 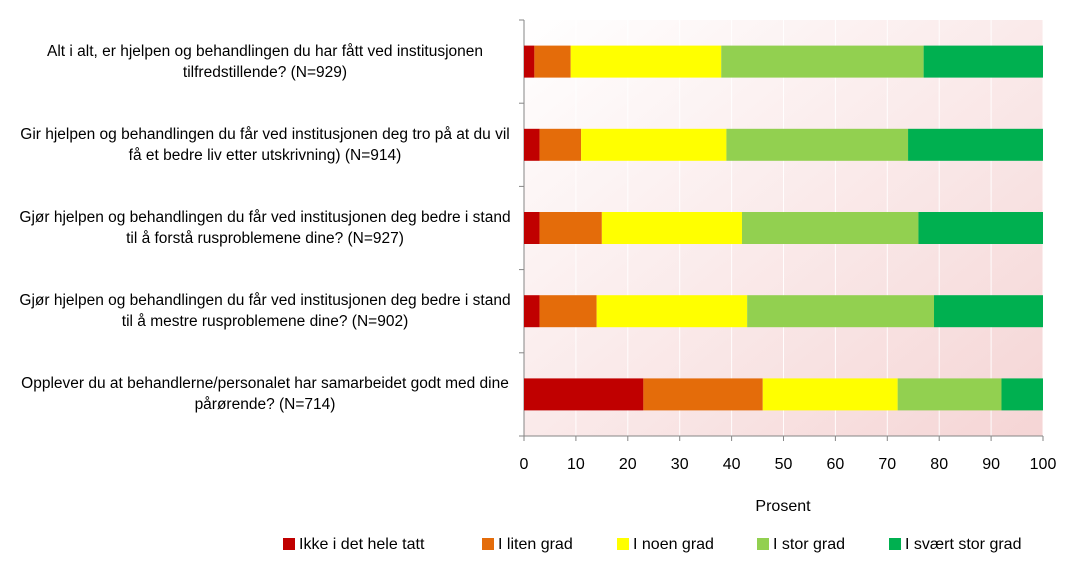 What do you see at coordinates (535, 544) in the screenshot?
I see `legend-label: I liten grad` at bounding box center [535, 544].